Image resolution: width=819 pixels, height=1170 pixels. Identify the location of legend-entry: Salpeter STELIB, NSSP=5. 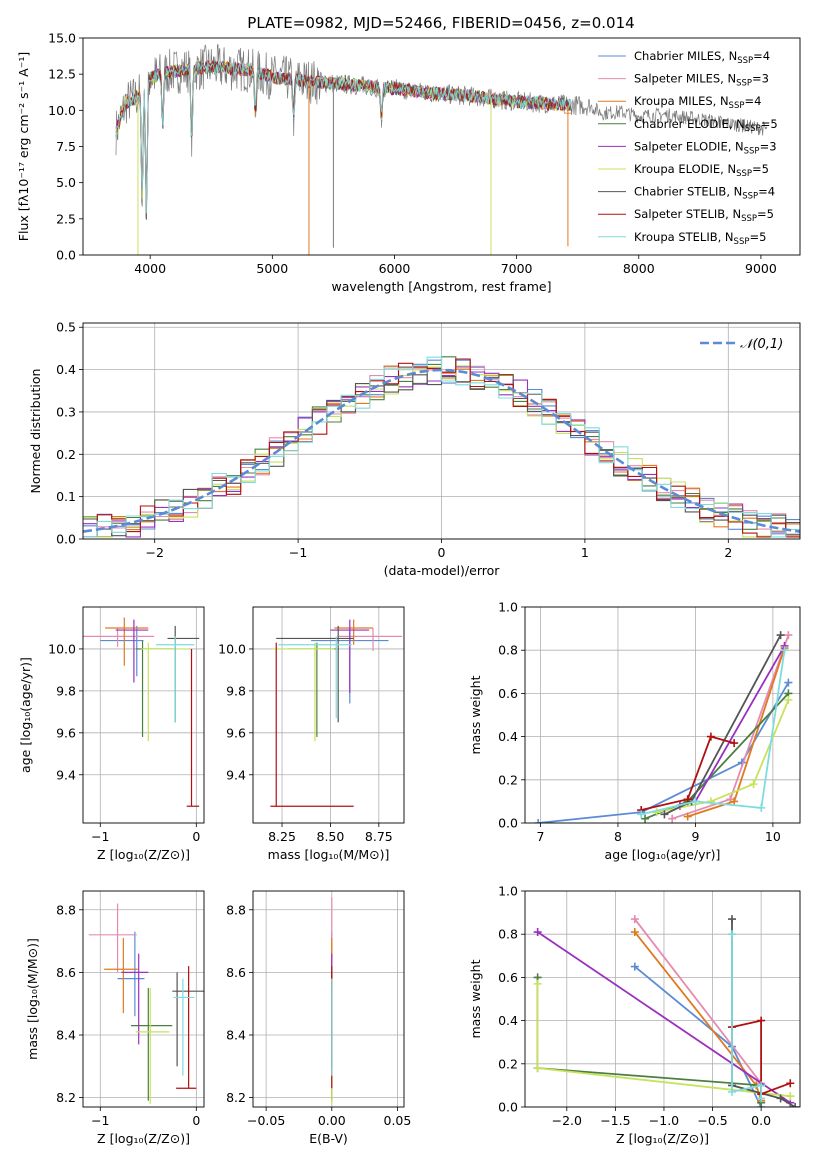
(704, 215).